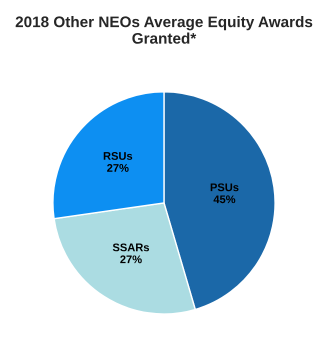  Describe the element at coordinates (225, 199) in the screenshot. I see `data-label: 45%` at that location.